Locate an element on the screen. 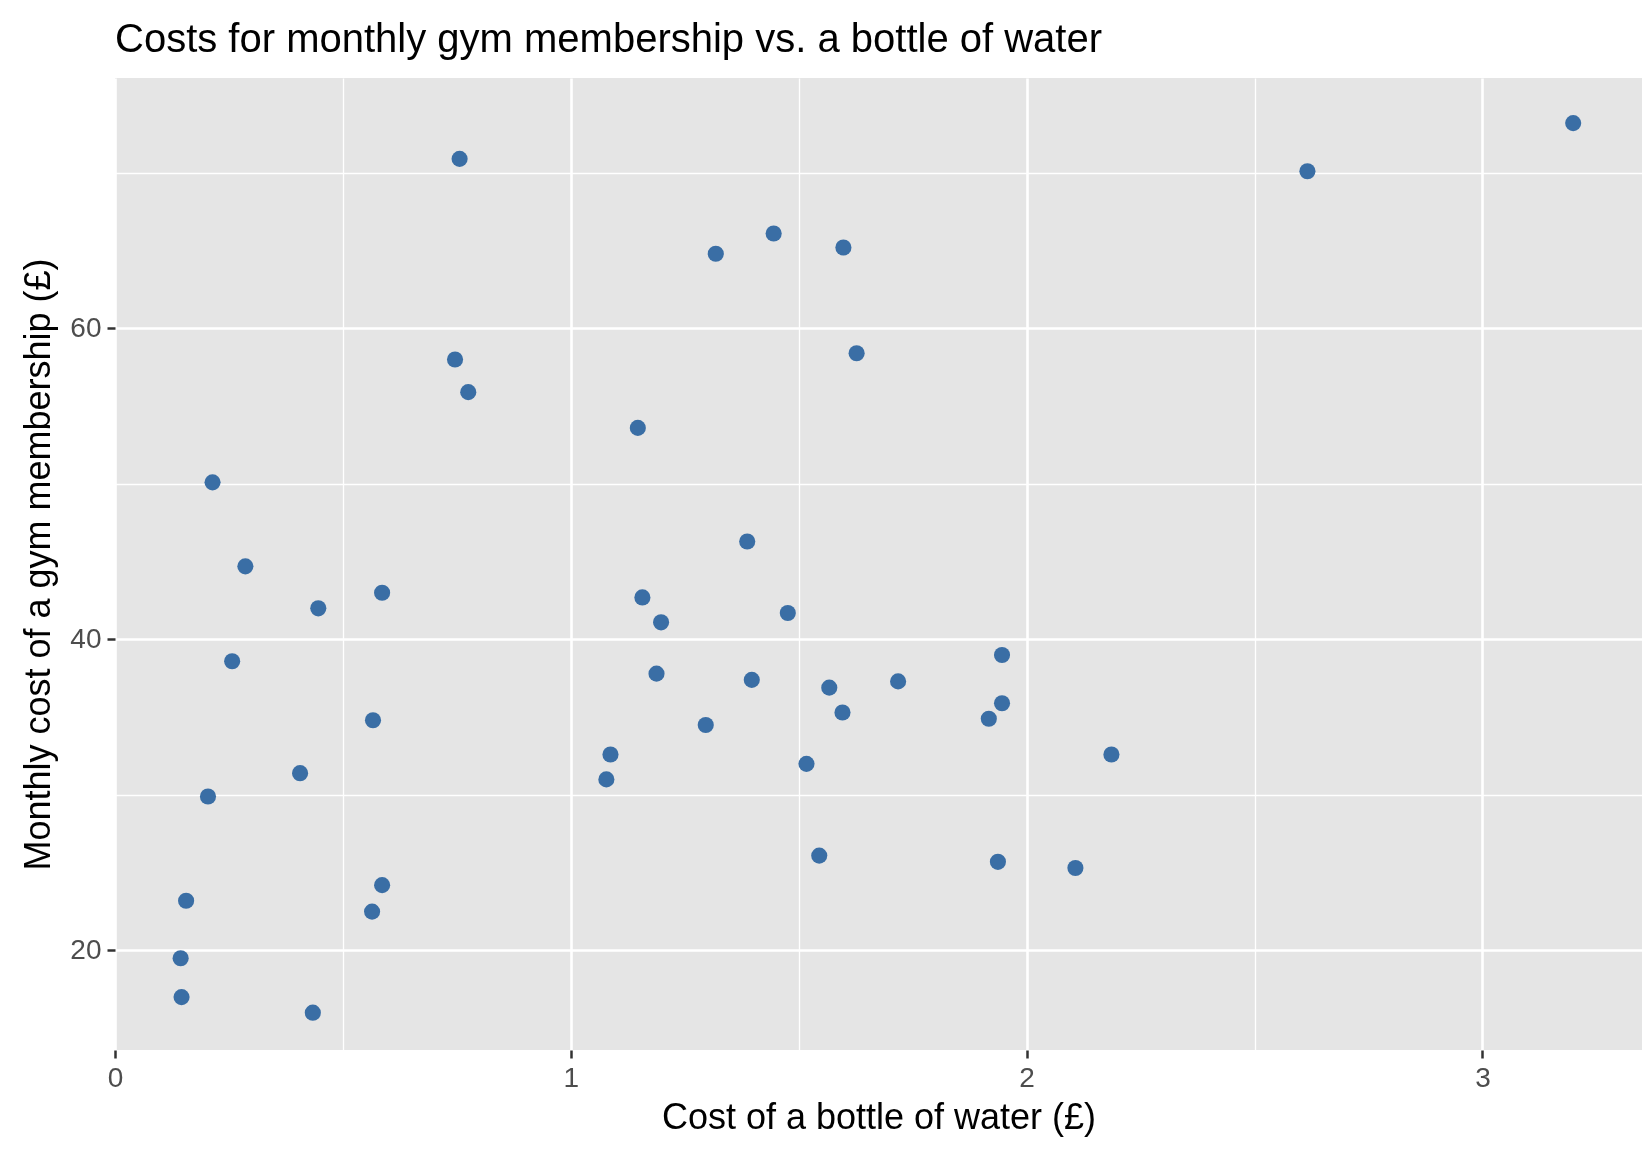  y-tick-label: 60 is located at coordinates (86, 327).